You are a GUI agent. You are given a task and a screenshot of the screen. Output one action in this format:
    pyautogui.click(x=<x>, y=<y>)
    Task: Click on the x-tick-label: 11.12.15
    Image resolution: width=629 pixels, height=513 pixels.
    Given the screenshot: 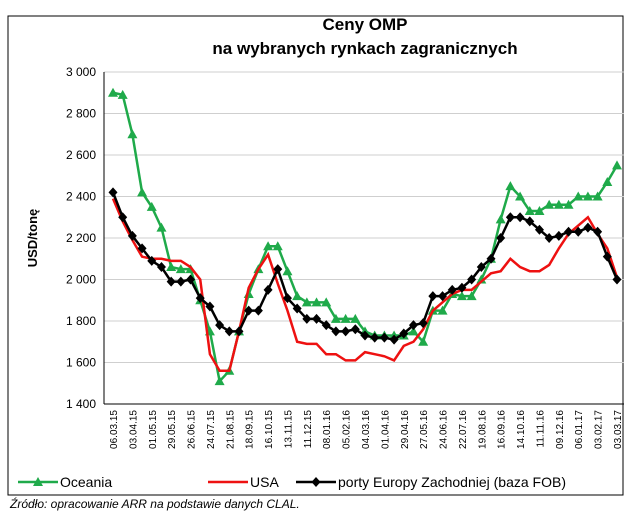 What is the action you would take?
    pyautogui.click(x=308, y=429)
    